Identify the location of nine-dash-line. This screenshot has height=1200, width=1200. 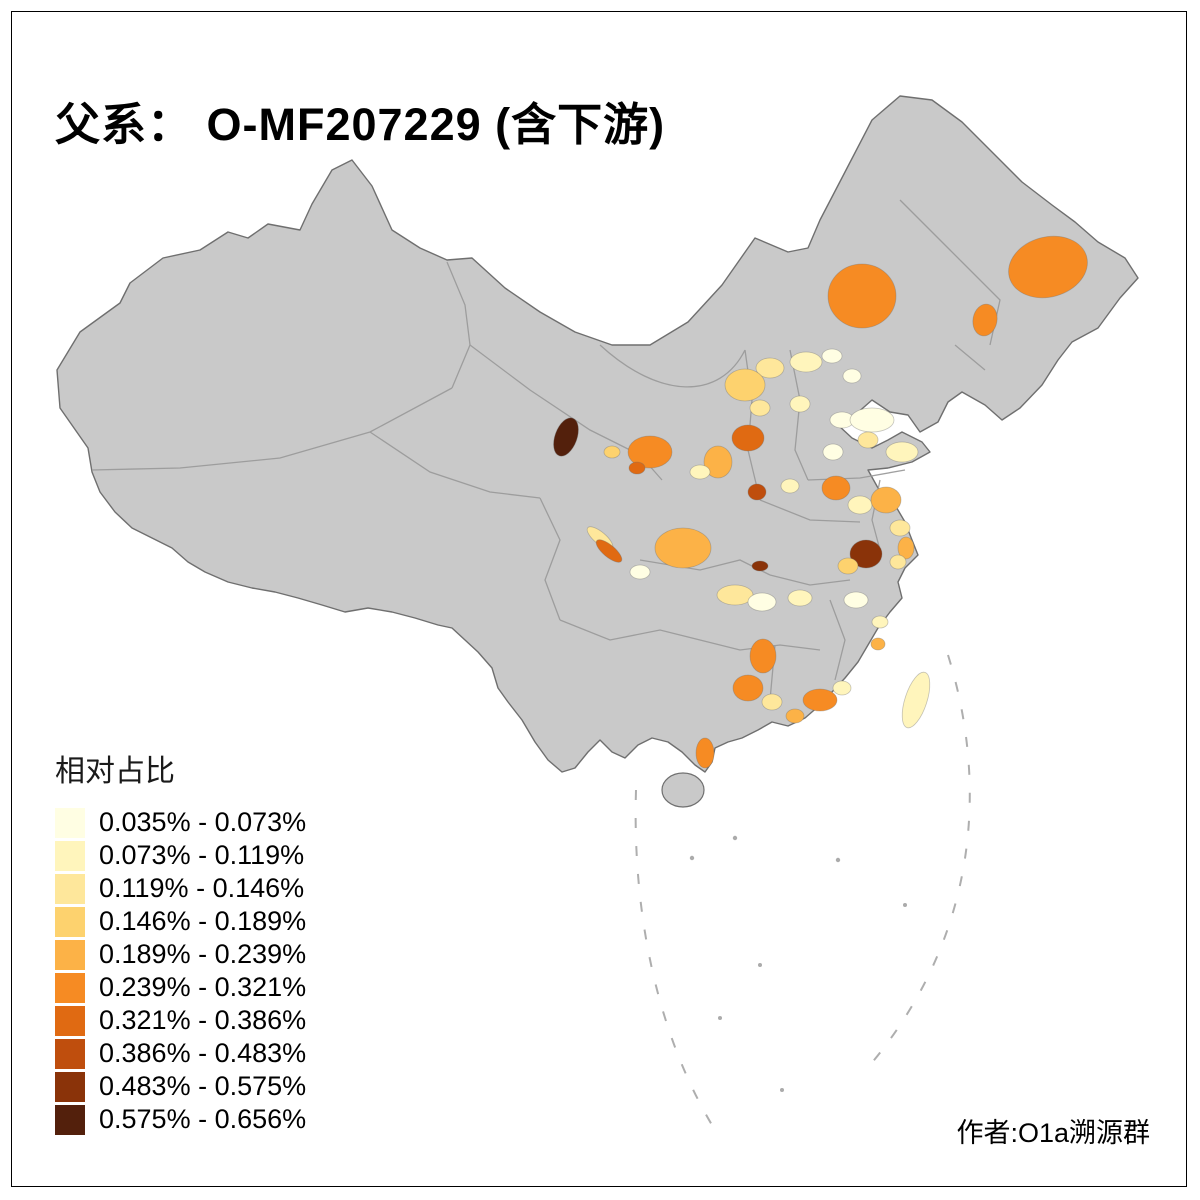
(802, 892).